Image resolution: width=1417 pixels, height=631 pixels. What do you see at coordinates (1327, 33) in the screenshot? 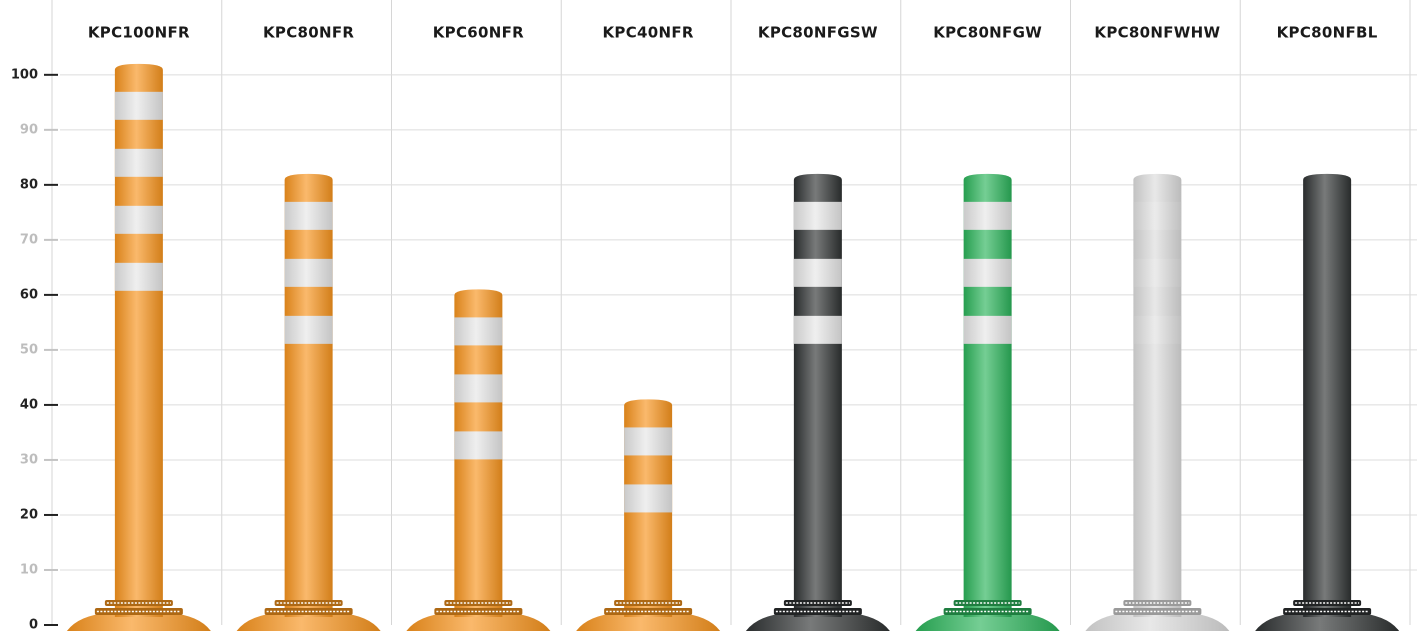
I see `x-category-label: KPC80NFBL` at bounding box center [1327, 33].